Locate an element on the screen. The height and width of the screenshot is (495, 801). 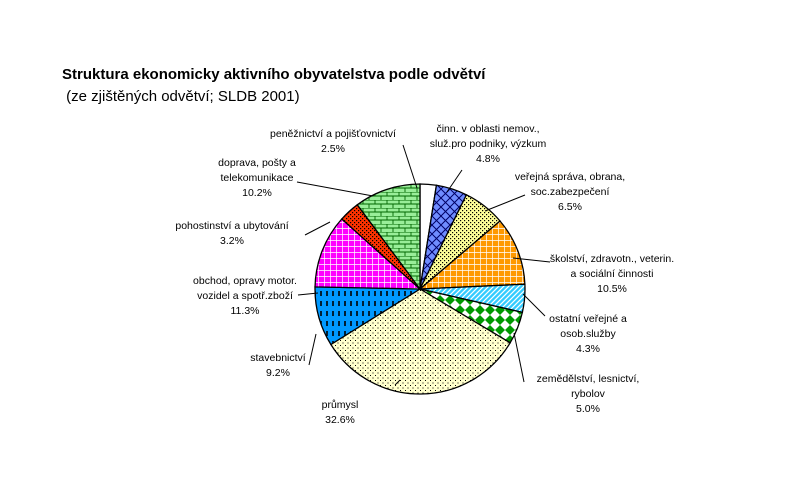
slice-category-label: pohostinství a ubytování is located at coordinates (231, 226).